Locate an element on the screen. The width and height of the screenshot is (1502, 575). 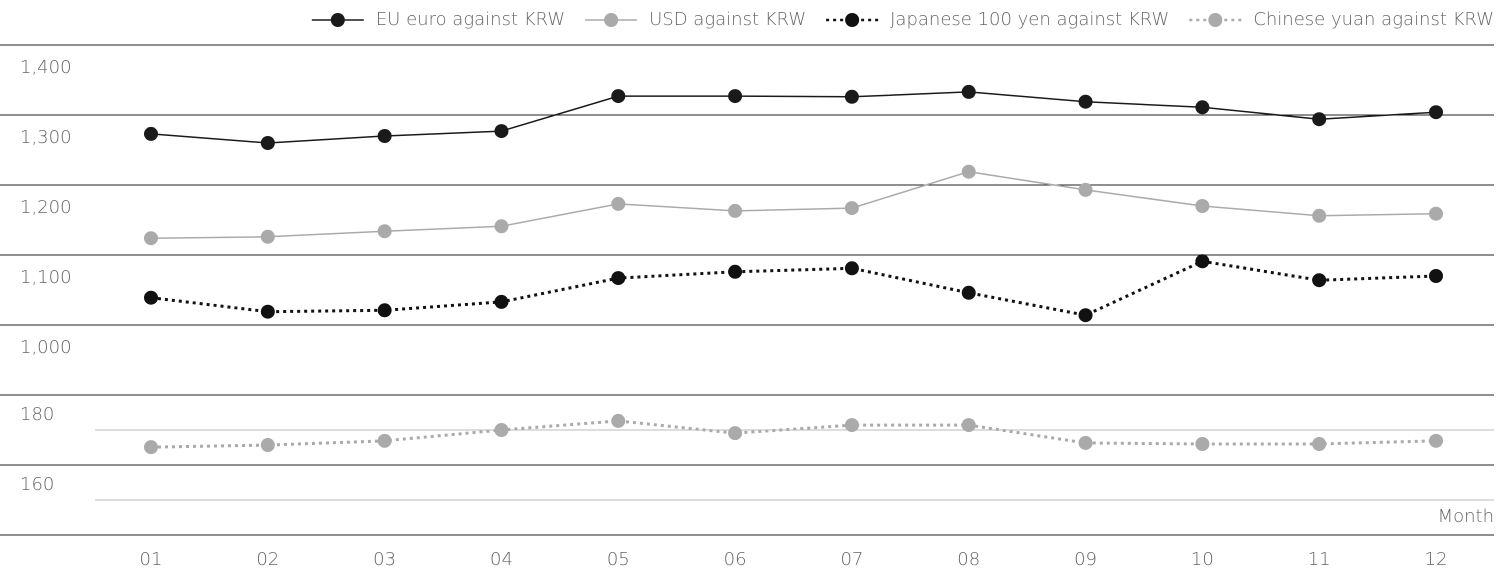
x-axis-label: Month is located at coordinates (1466, 516).